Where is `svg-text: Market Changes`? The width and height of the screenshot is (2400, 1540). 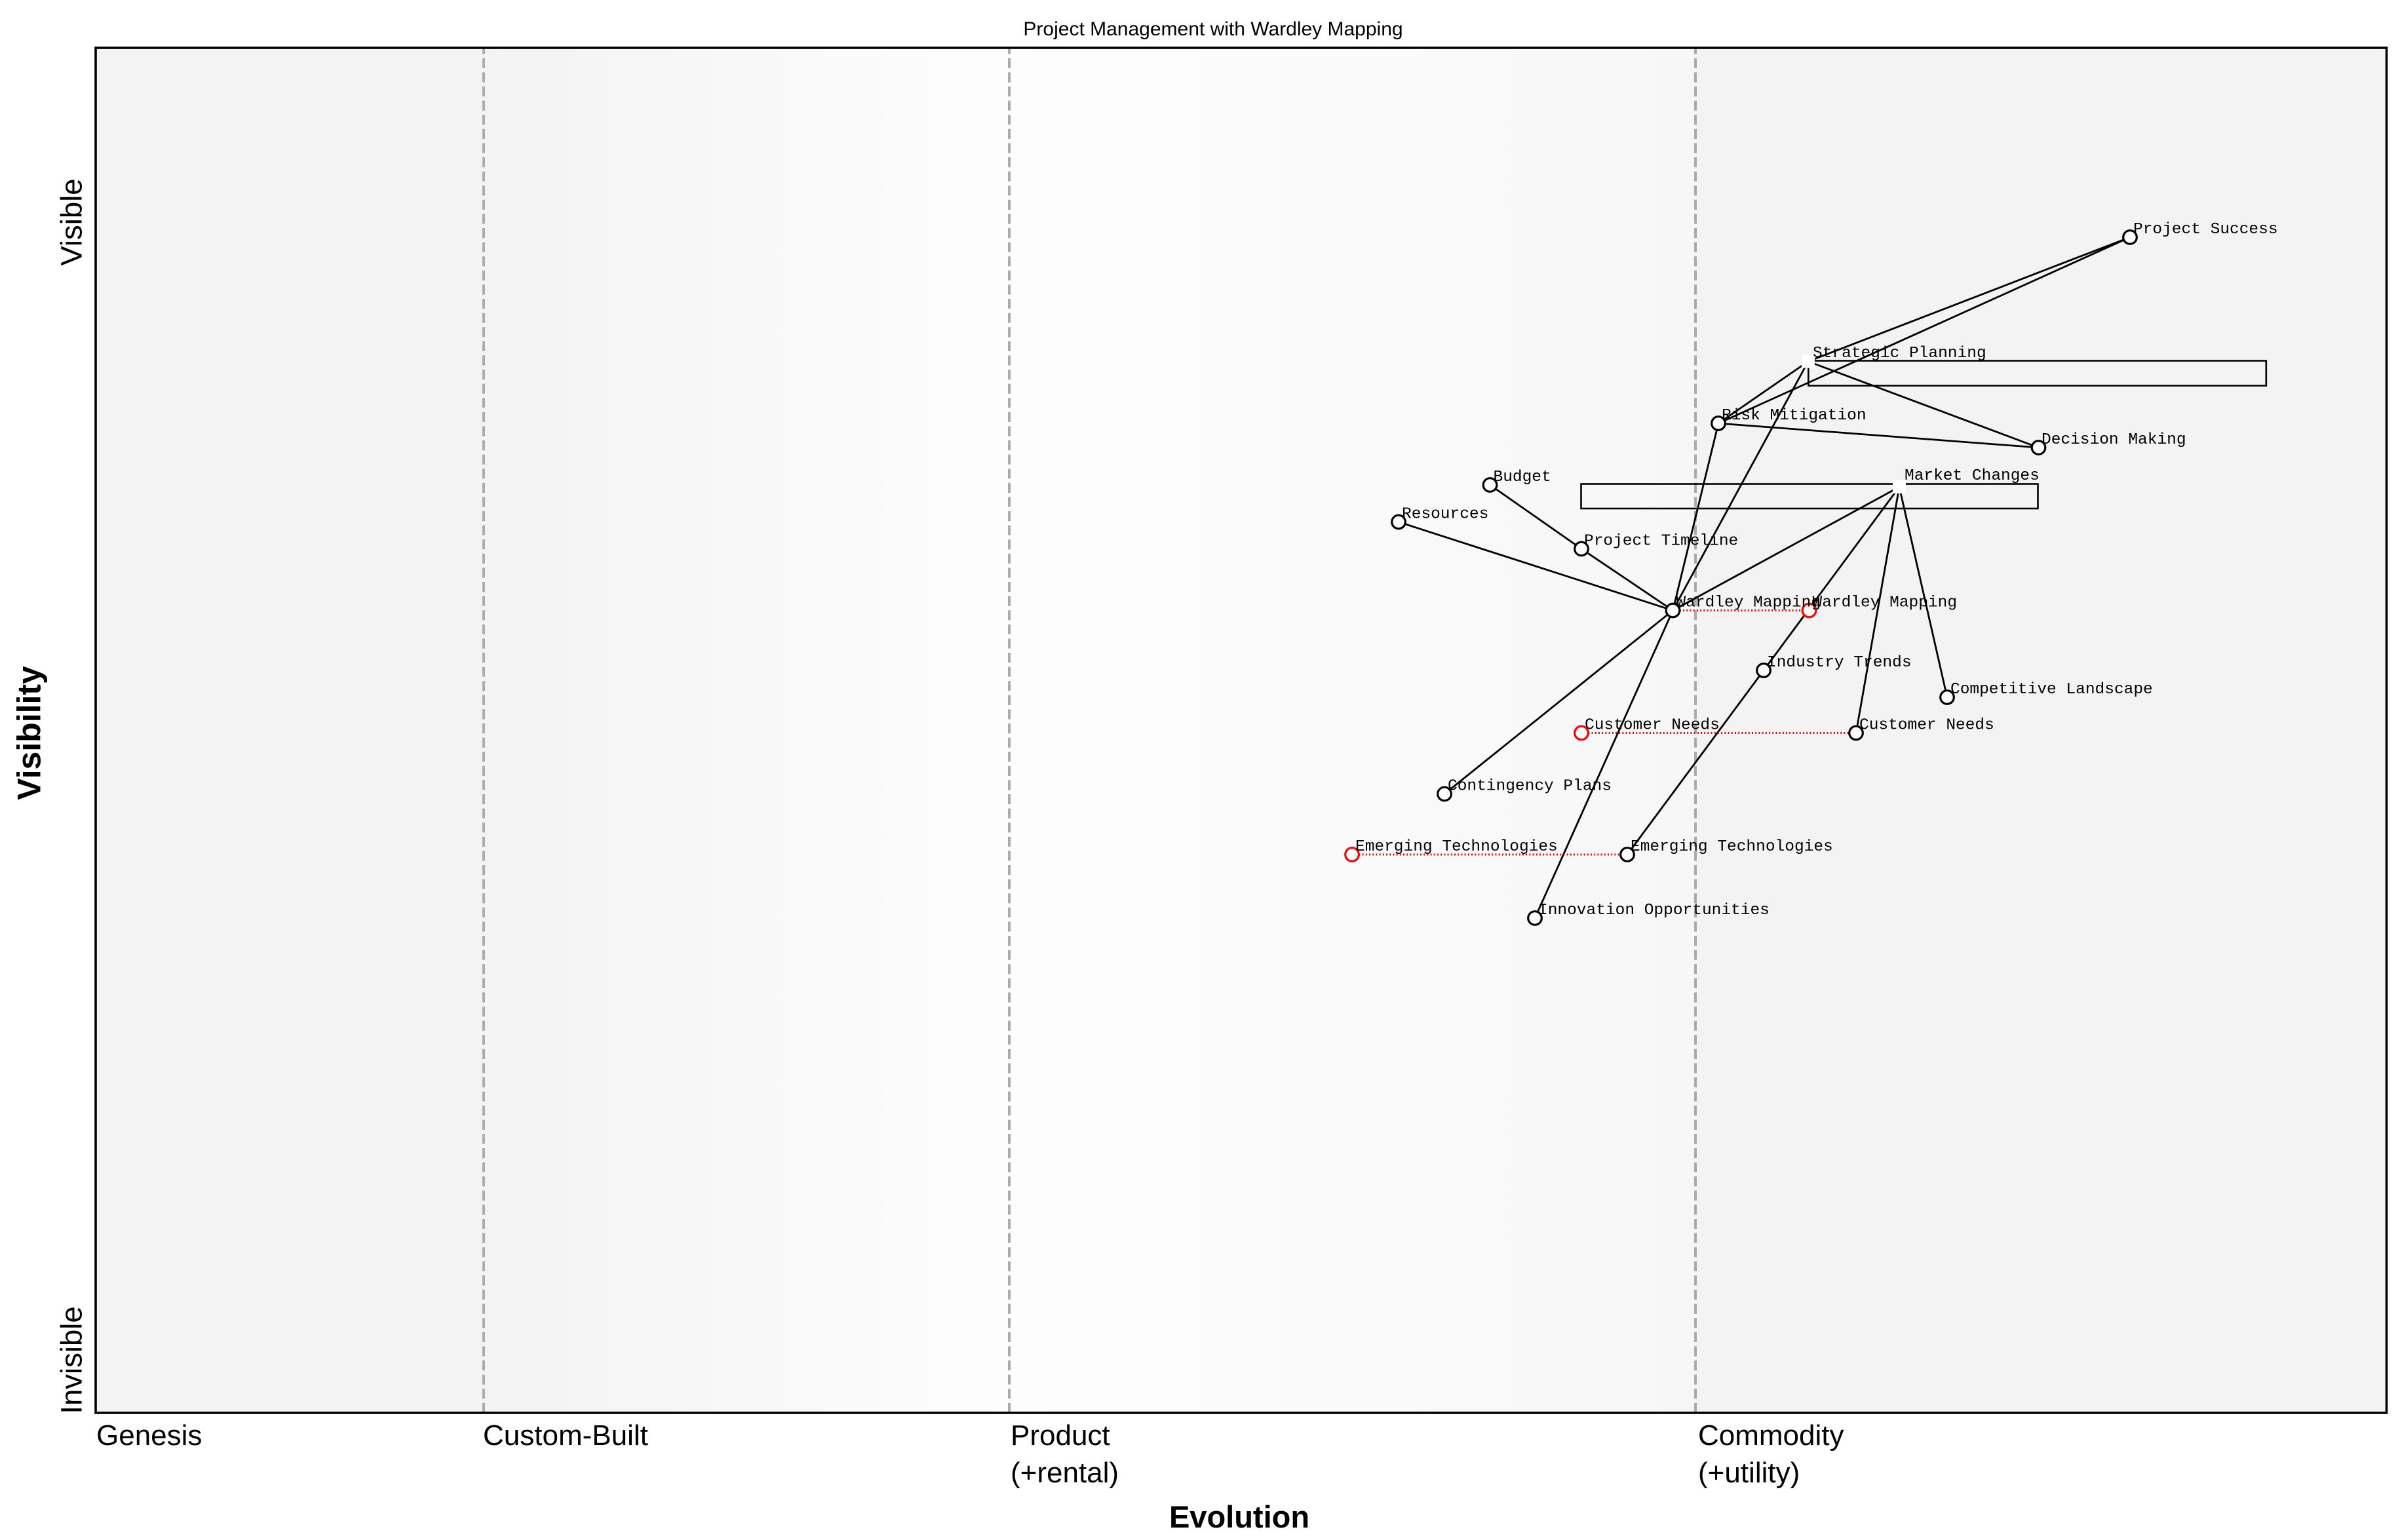 svg-text: Market Changes is located at coordinates (1972, 476).